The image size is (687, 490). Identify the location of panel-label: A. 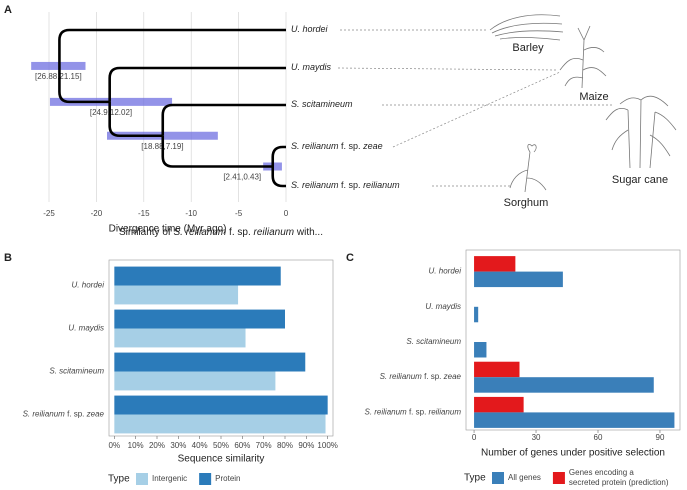
(8, 10).